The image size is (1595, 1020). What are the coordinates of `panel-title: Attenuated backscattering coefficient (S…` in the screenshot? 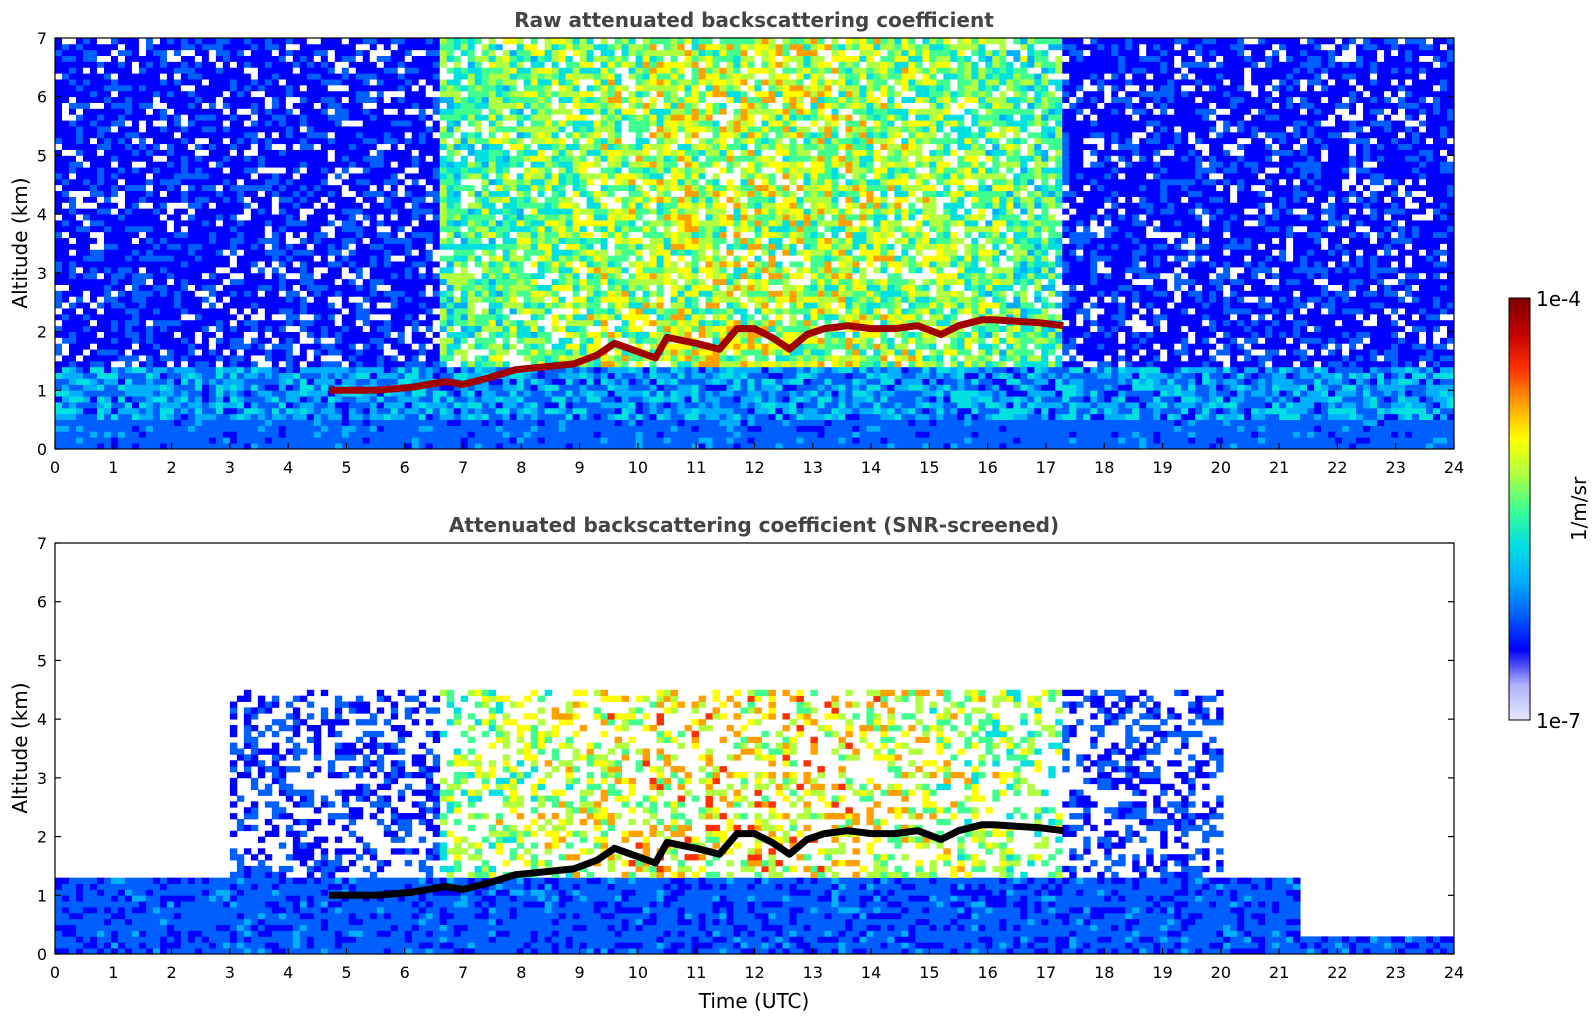 It's located at (754, 525).